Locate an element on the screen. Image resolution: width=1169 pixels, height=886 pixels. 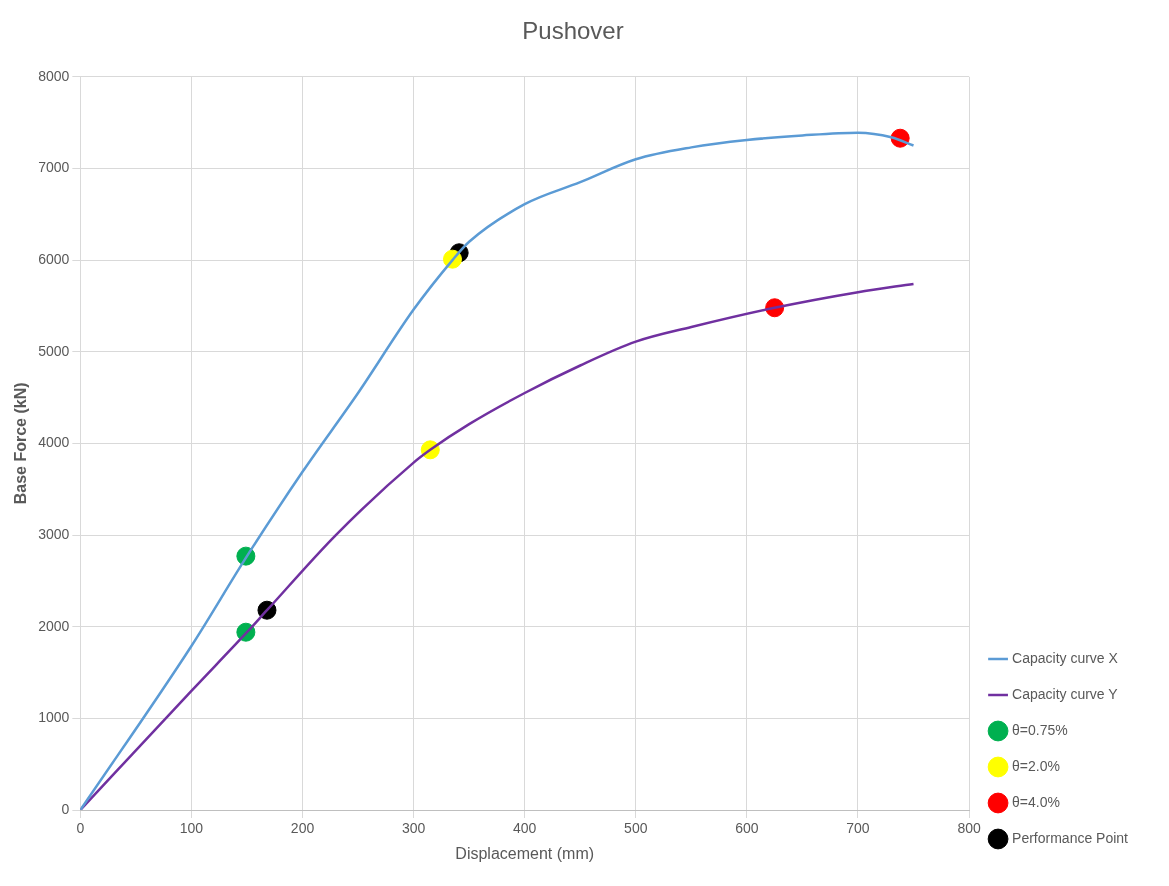
y-tick-label: 5000 is located at coordinates (54, 350).